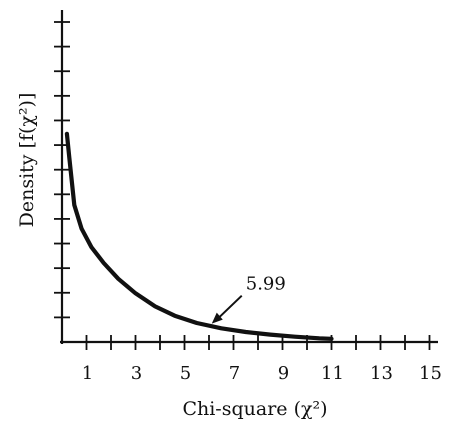 This screenshot has width=452, height=427. What do you see at coordinates (27, 160) in the screenshot?
I see `y-axis-label: Density [f(χ²)]` at bounding box center [27, 160].